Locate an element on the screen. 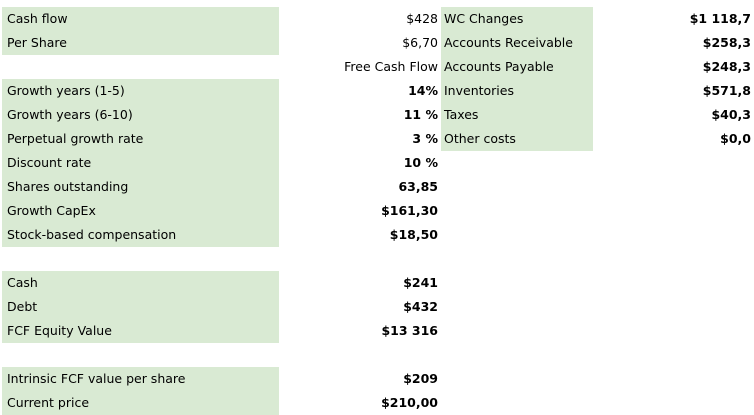 This screenshot has width=754, height=415. row-label-cell: Perpetual growth rate is located at coordinates (140, 139).